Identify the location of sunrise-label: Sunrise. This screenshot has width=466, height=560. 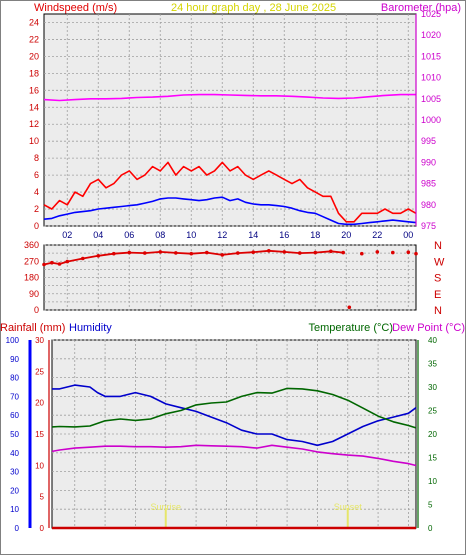
(165, 507).